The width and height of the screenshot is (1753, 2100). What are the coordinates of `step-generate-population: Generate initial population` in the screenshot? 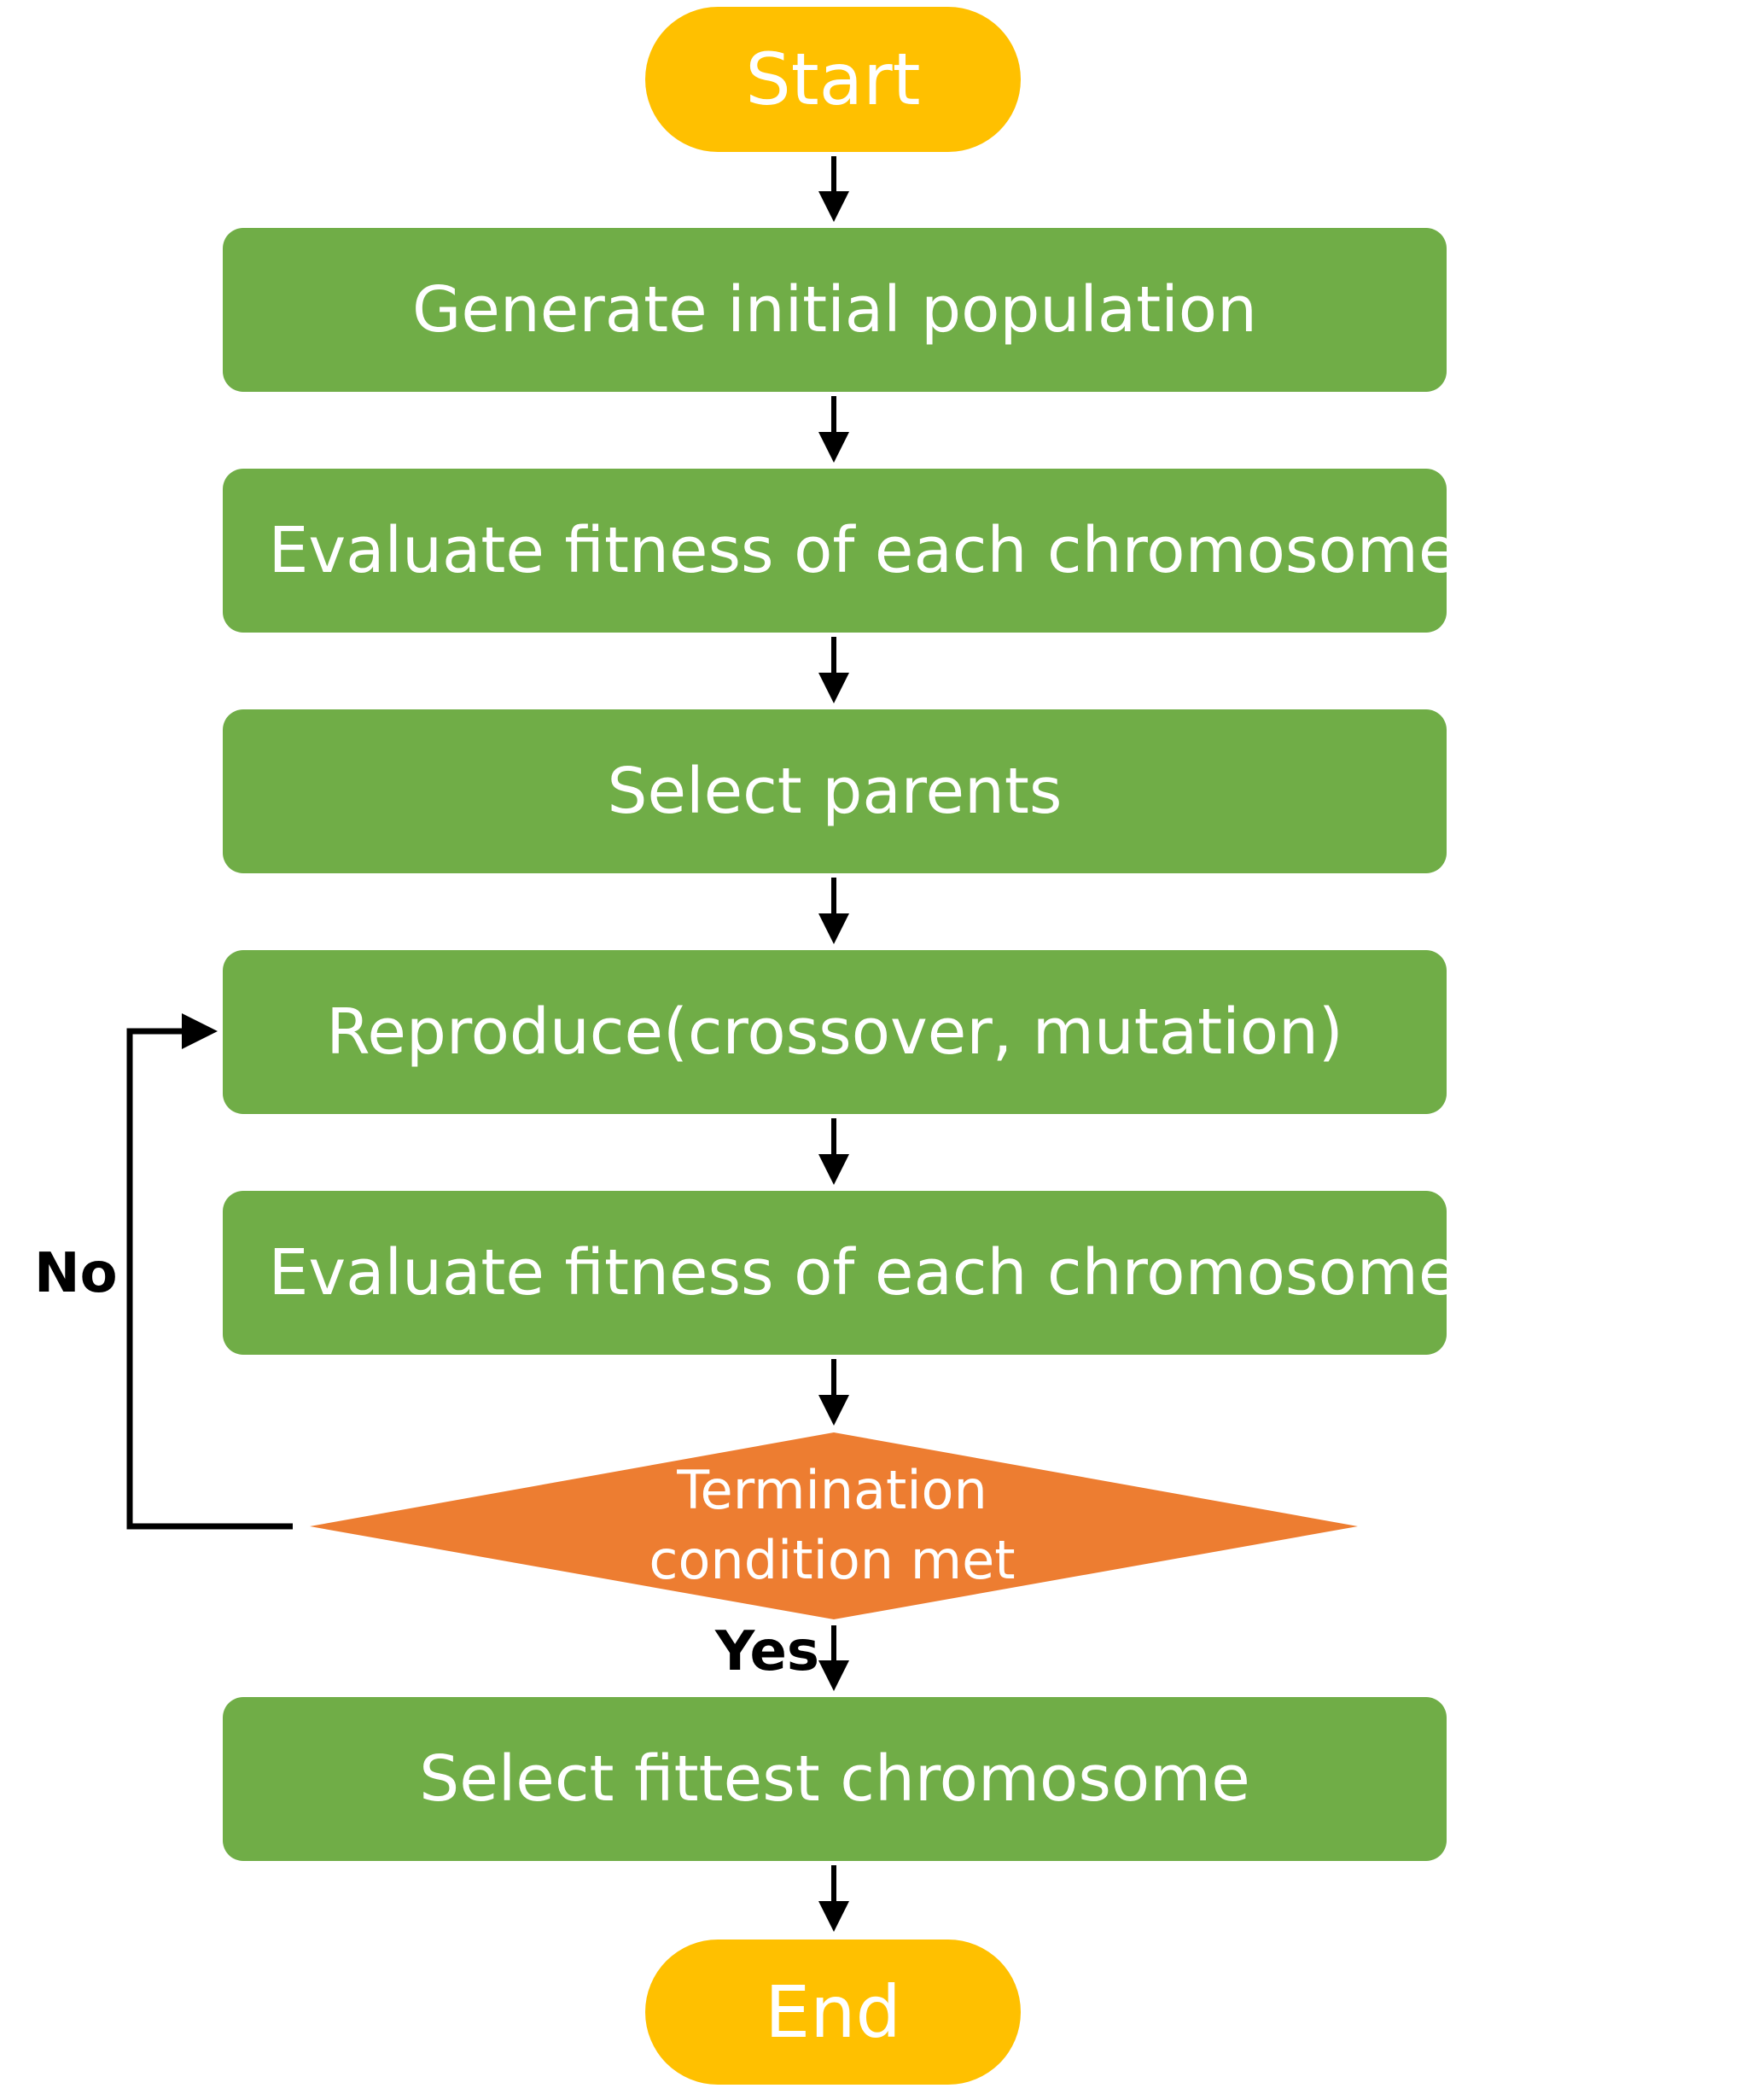 It's located at (835, 310).